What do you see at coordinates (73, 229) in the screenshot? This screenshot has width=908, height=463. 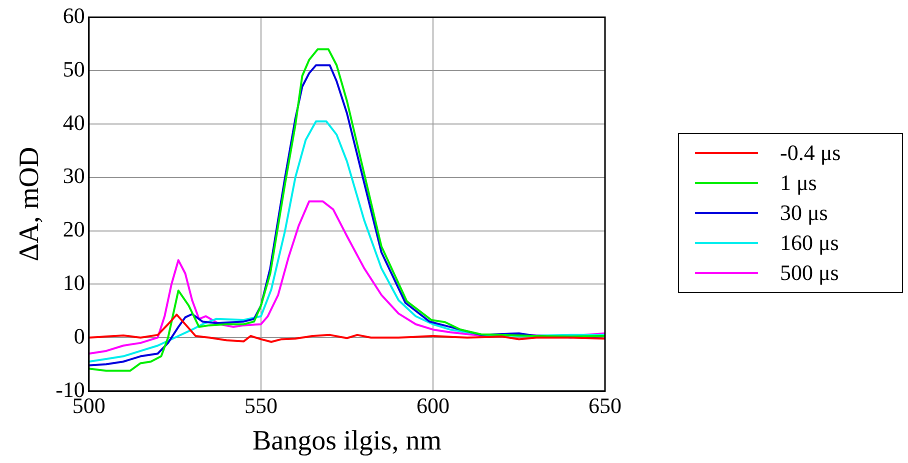 I see `y-tick-label: 20` at bounding box center [73, 229].